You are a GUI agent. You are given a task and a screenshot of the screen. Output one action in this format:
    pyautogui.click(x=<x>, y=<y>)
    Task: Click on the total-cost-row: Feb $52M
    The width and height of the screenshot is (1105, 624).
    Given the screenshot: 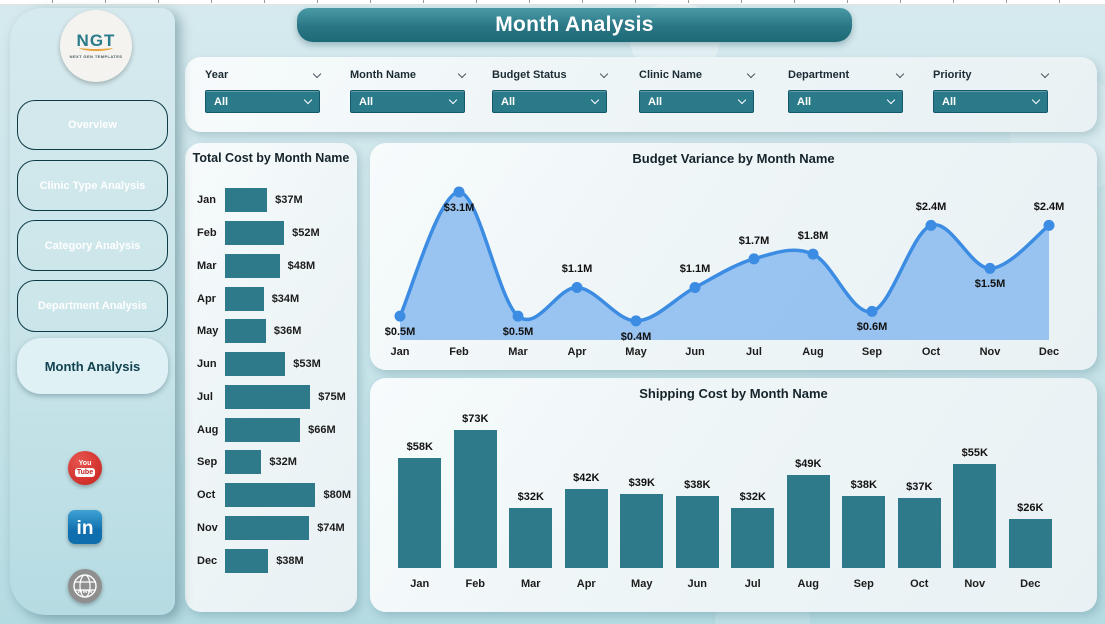 What is the action you would take?
    pyautogui.click(x=274, y=233)
    